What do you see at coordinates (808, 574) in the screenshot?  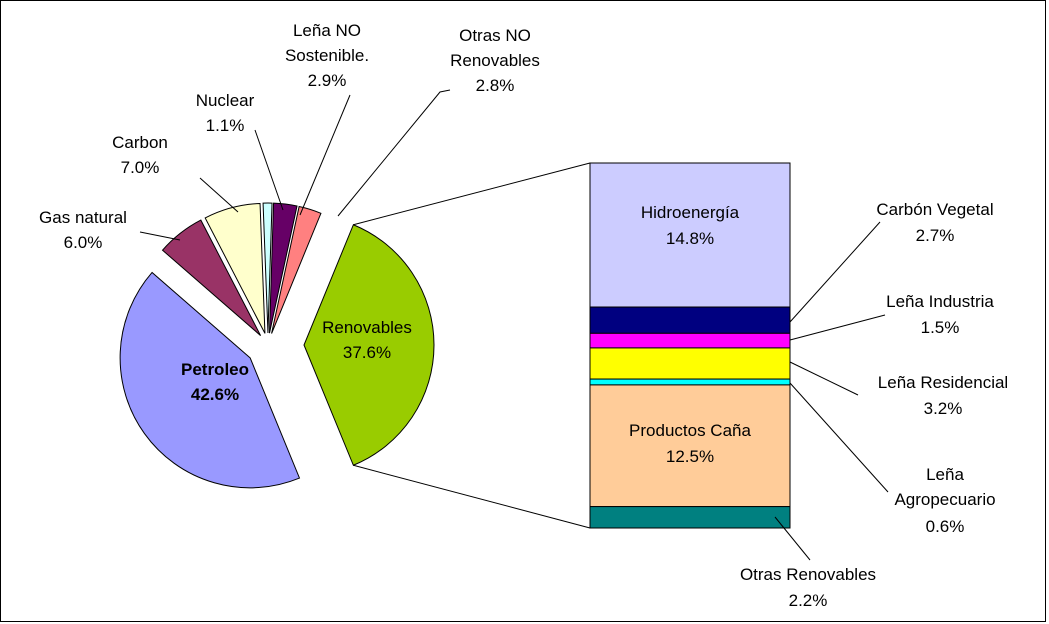 I see `bar-label: Otras Renovables` at bounding box center [808, 574].